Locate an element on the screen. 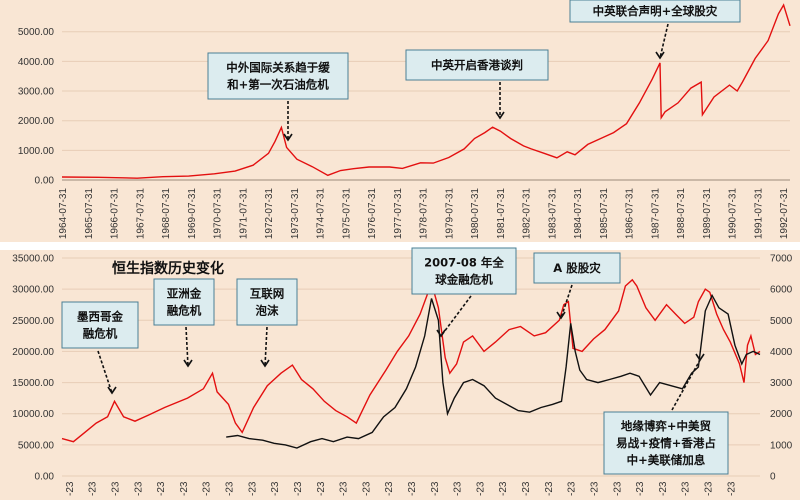  annotation-label: A 股股灾 is located at coordinates (577, 268).